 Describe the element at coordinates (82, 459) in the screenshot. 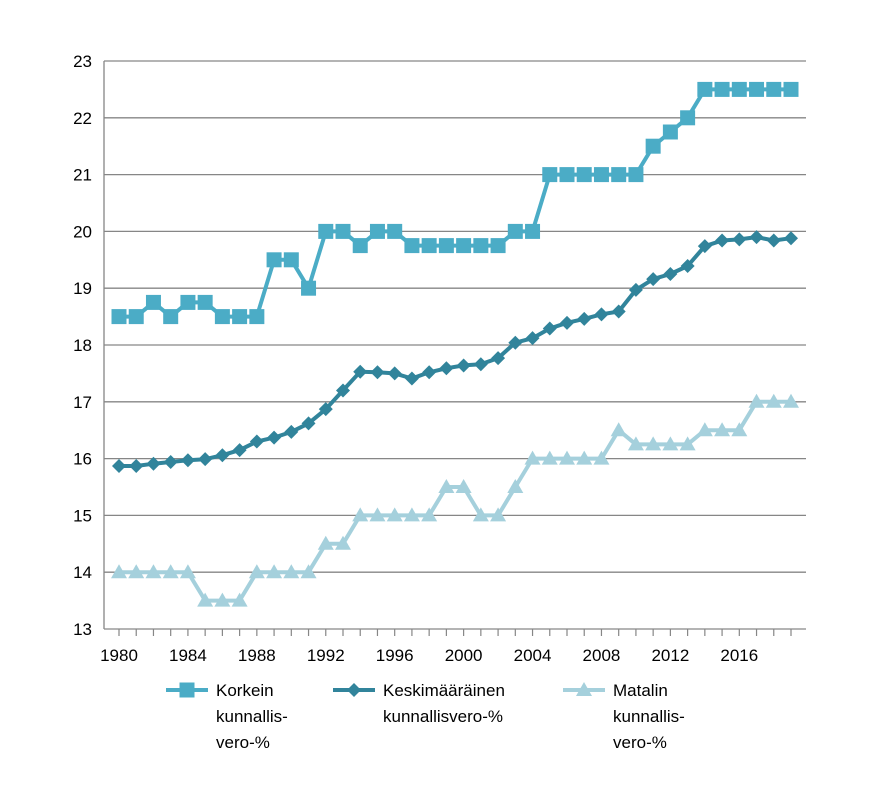

I see `y-tick-label: 16` at that location.